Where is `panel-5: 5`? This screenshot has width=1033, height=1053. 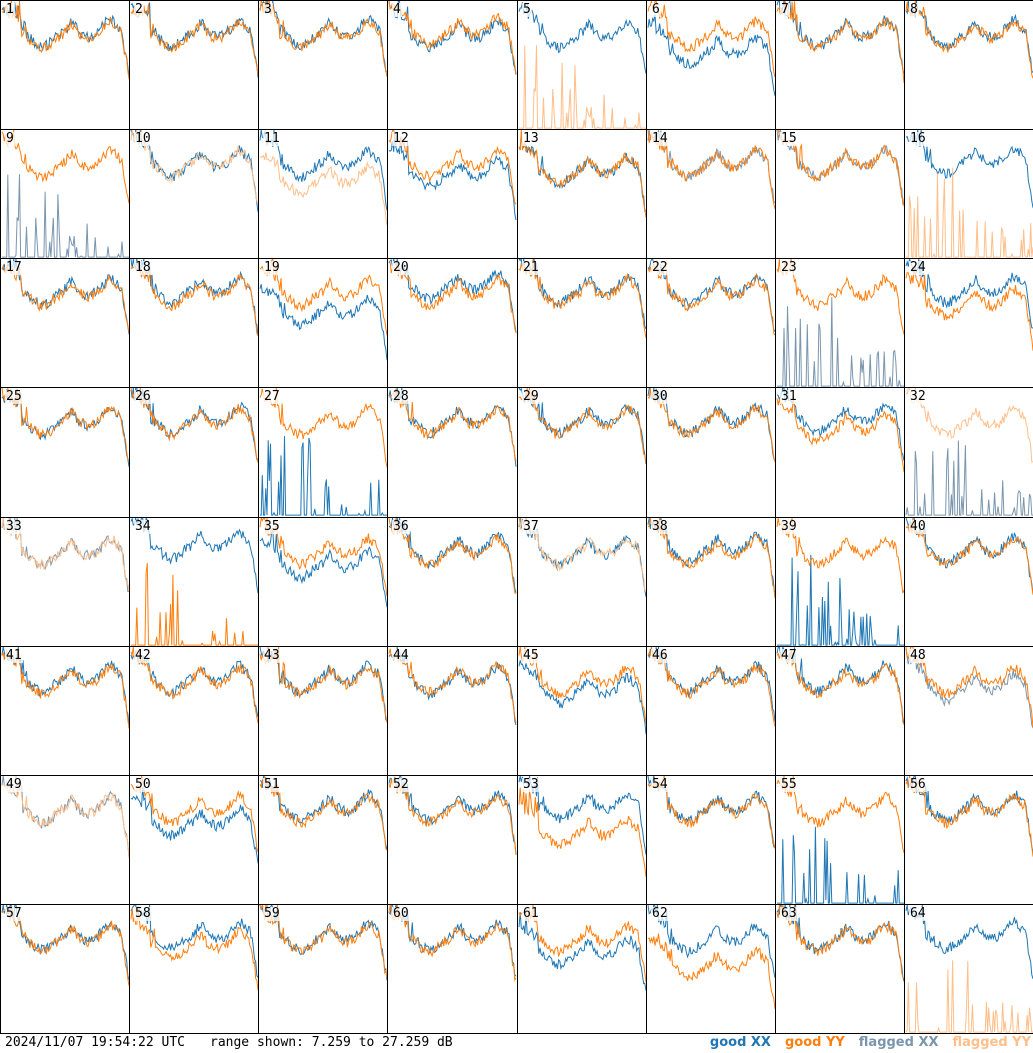 panel-5: 5 is located at coordinates (582, 65).